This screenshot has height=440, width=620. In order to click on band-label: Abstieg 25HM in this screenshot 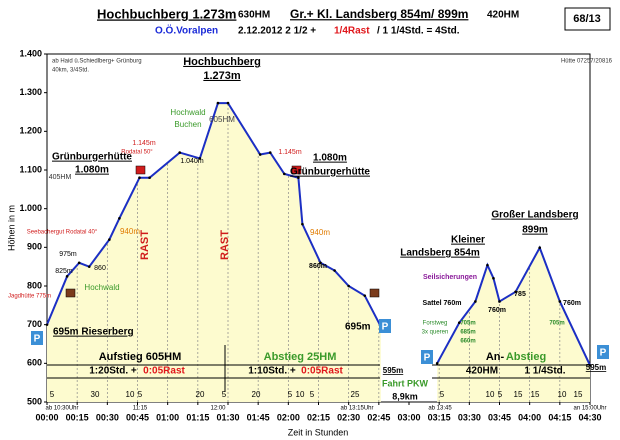, I will do `click(300, 357)`.